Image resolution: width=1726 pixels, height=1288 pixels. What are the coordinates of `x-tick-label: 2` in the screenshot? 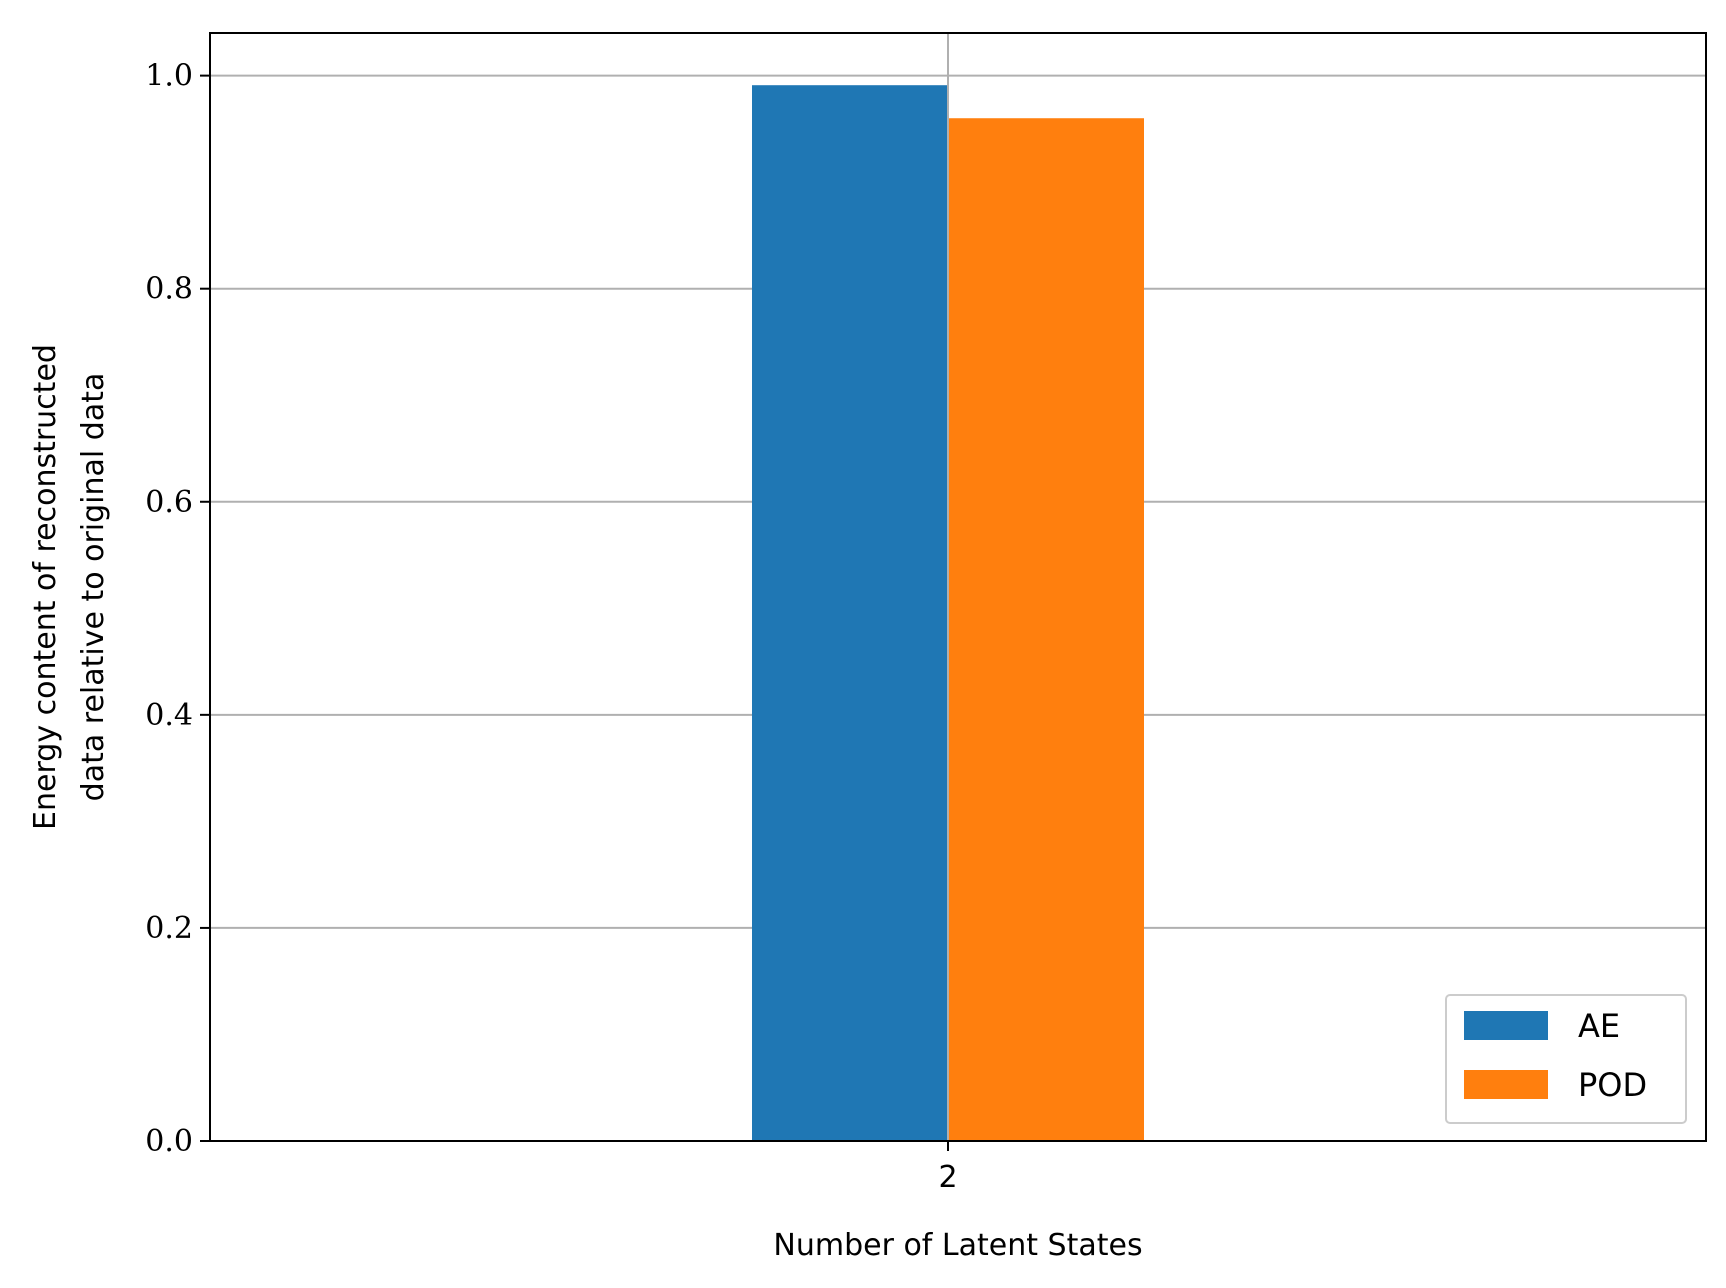 It's located at (947, 1177).